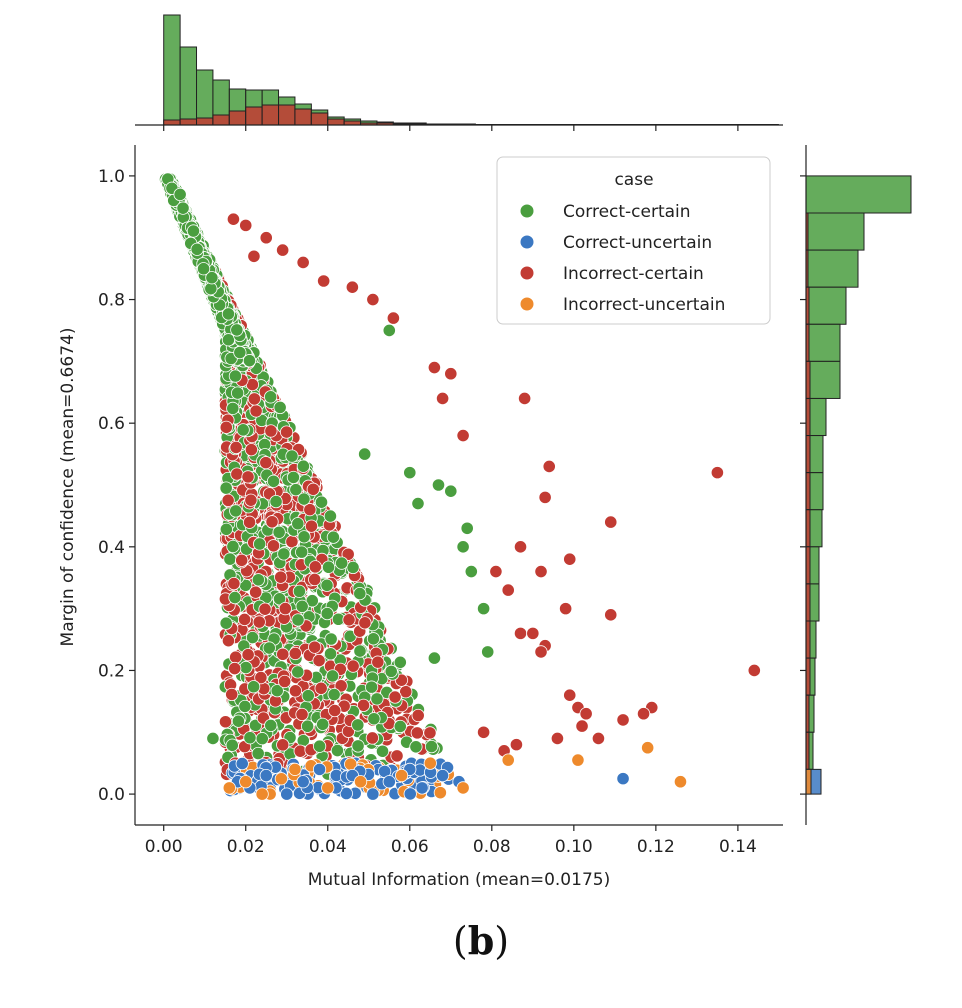 Image resolution: width=962 pixels, height=1008 pixels. Describe the element at coordinates (111, 301) in the screenshot. I see `y-tick-label: 0.8` at that location.